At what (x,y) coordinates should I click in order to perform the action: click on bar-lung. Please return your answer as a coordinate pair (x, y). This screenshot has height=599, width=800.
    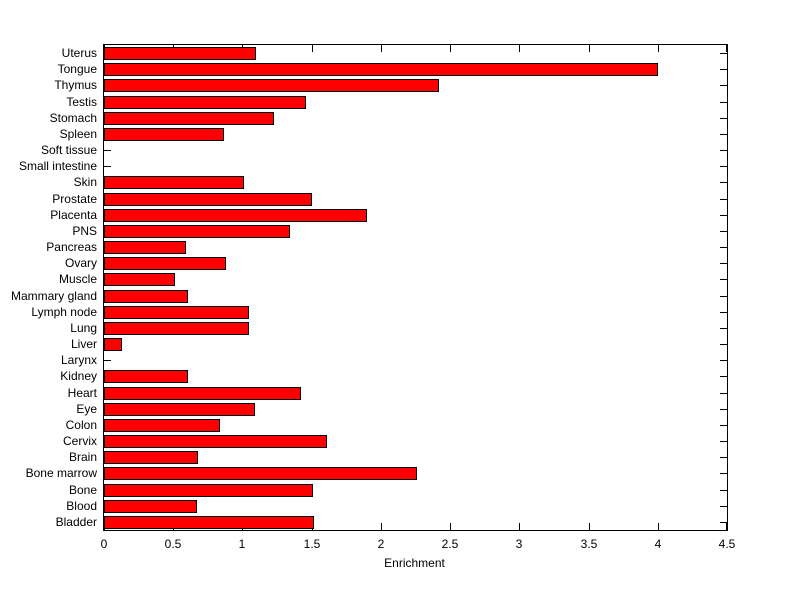
    Looking at the image, I should click on (176, 328).